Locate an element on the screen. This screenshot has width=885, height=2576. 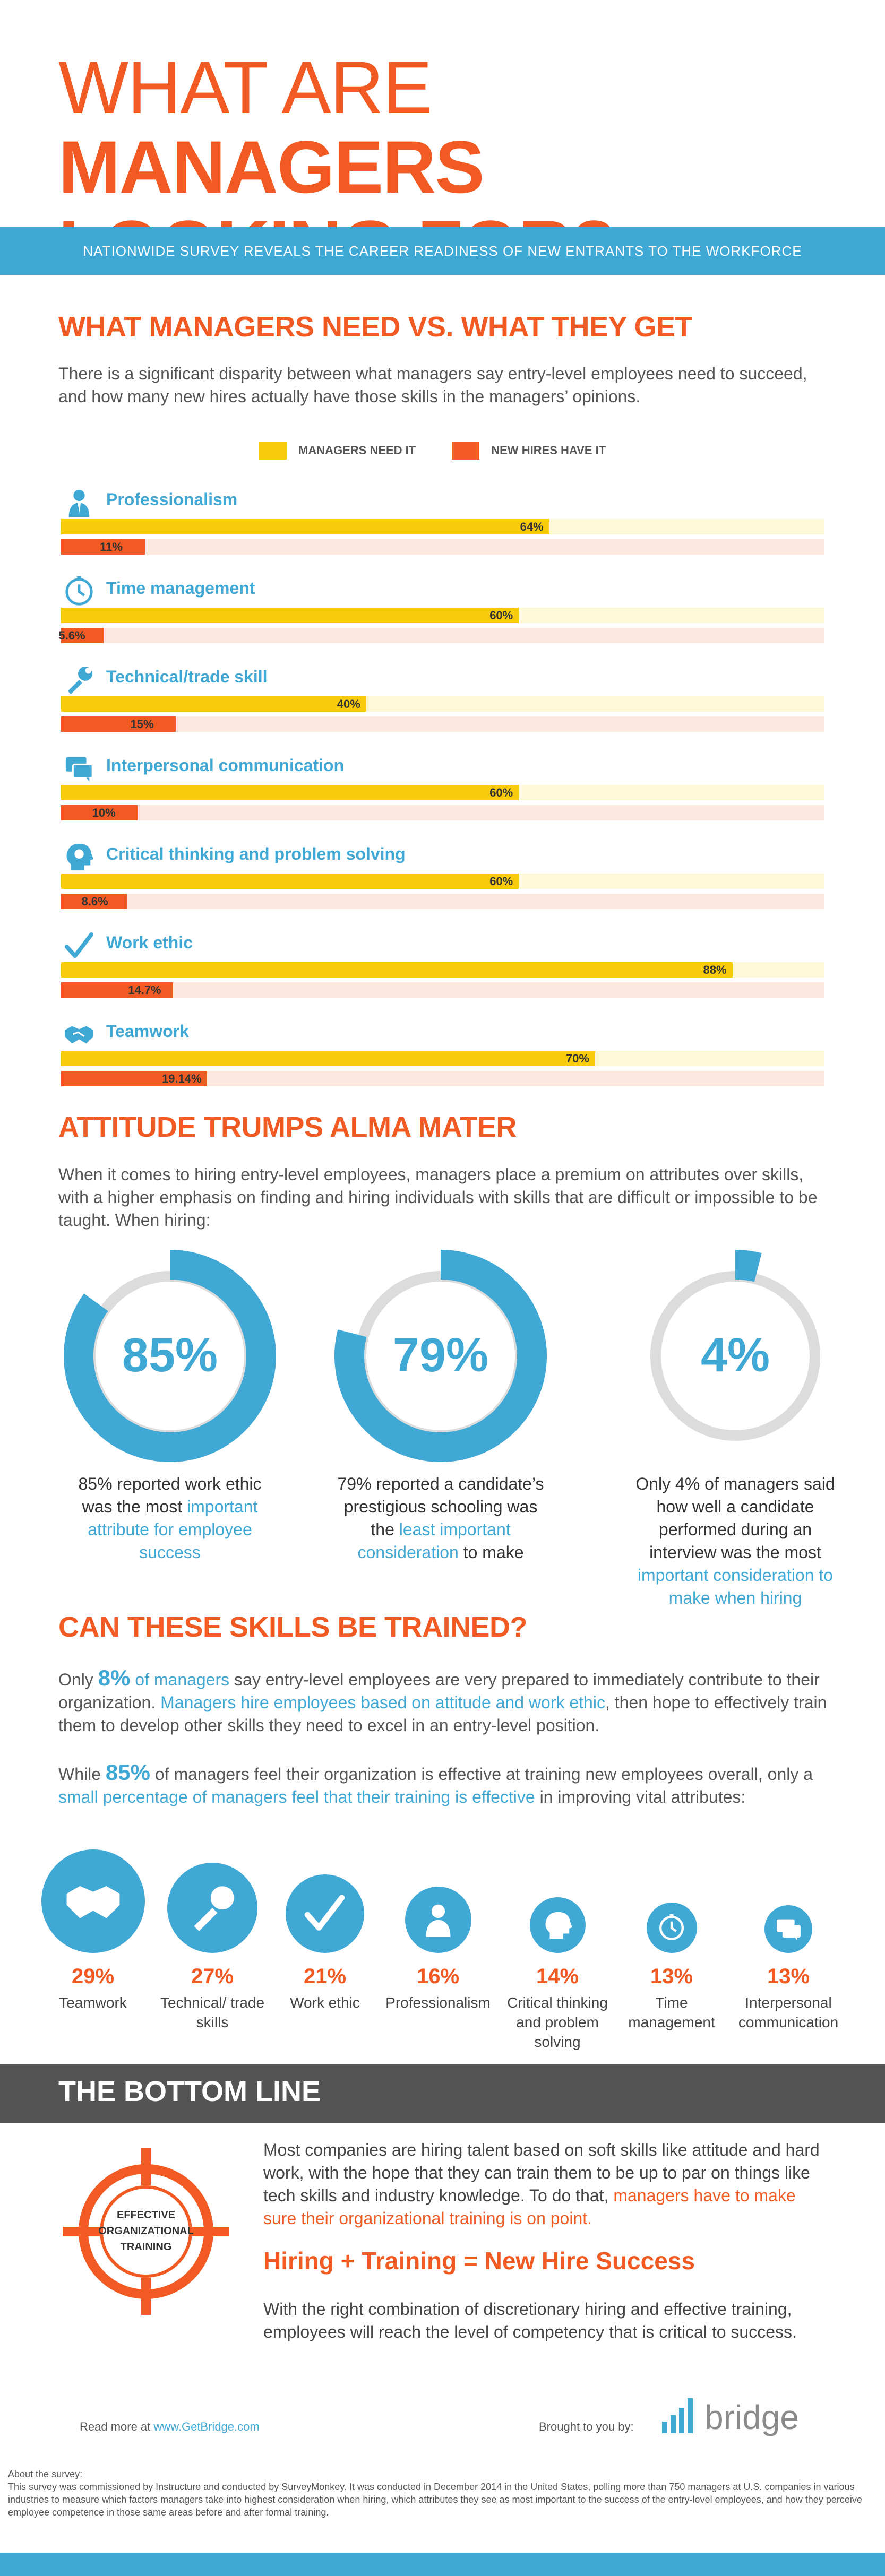
skill-label: Teamwork is located at coordinates (147, 1031).